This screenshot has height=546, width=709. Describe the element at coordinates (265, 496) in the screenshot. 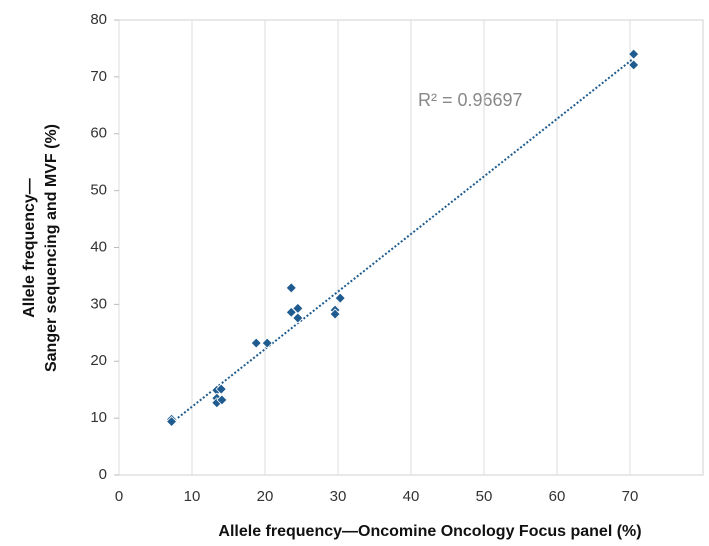

I see `x-tick-label: 20` at that location.